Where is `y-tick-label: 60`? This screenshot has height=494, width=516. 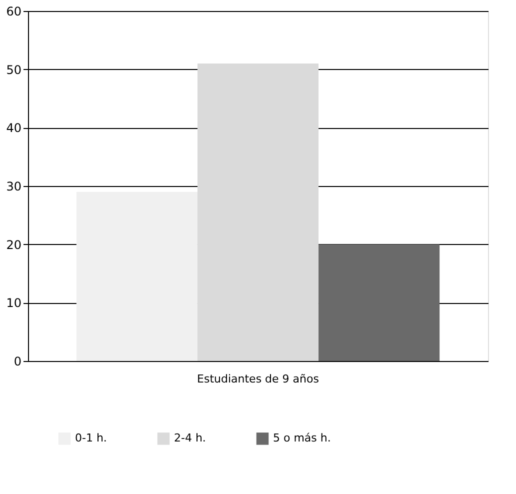
y-tick-label: 60 is located at coordinates (14, 11).